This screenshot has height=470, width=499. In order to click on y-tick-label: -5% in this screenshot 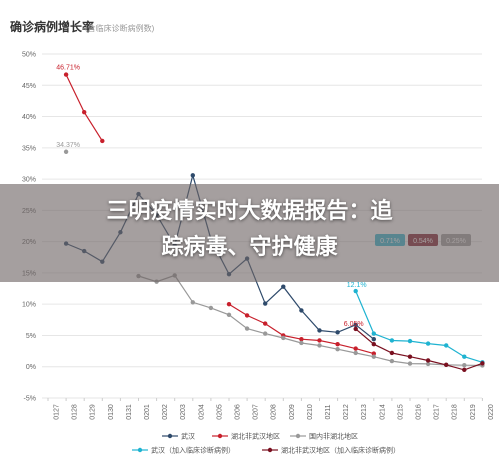, I will do `click(30, 399)`.